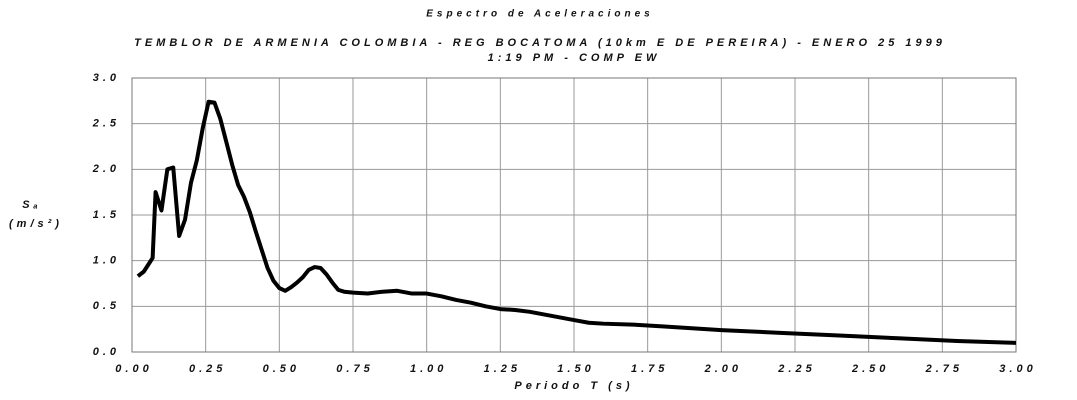 Image resolution: width=1077 pixels, height=400 pixels. What do you see at coordinates (428, 369) in the screenshot?
I see `x-tick-label: 1.00` at bounding box center [428, 369].